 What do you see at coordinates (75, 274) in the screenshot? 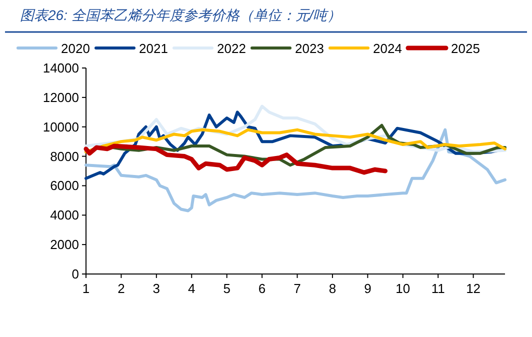
I see `y-tick-label: 0` at bounding box center [75, 274].